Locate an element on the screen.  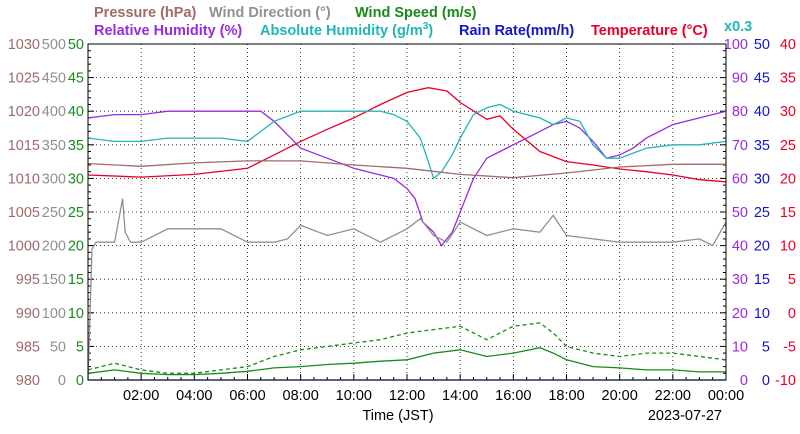
y-tick-label-wind_dir: 0 is located at coordinates (62, 381).